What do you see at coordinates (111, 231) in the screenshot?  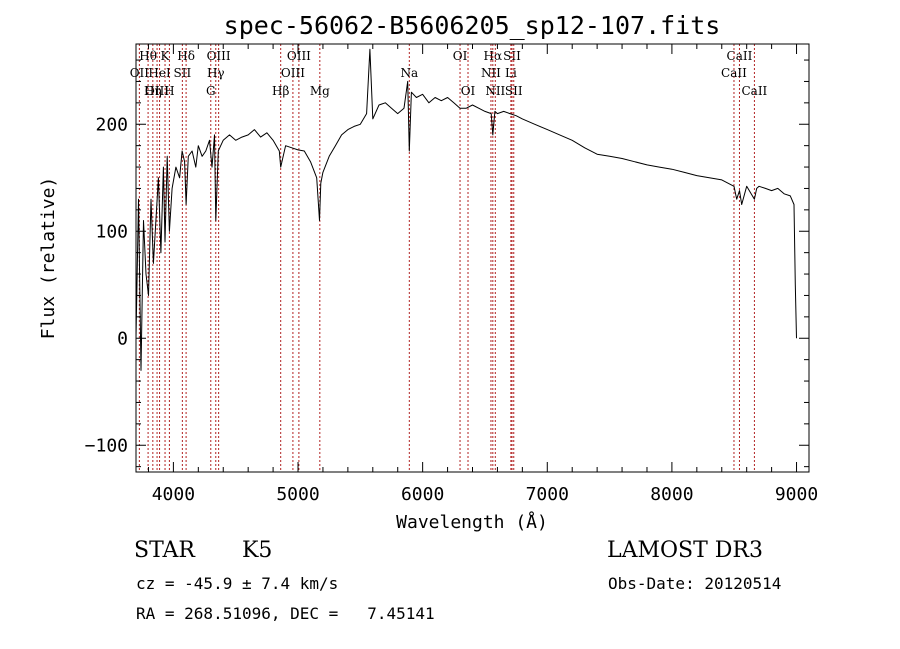 I see `y-tick-label: 100` at bounding box center [111, 231].